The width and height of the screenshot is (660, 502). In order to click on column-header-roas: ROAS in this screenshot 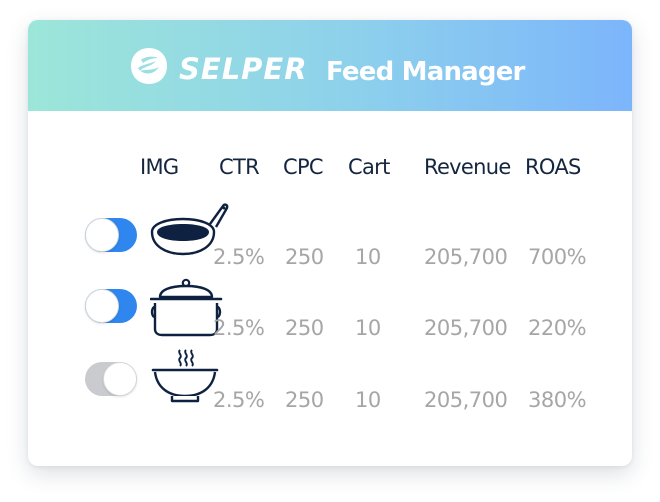, I will do `click(553, 167)`.